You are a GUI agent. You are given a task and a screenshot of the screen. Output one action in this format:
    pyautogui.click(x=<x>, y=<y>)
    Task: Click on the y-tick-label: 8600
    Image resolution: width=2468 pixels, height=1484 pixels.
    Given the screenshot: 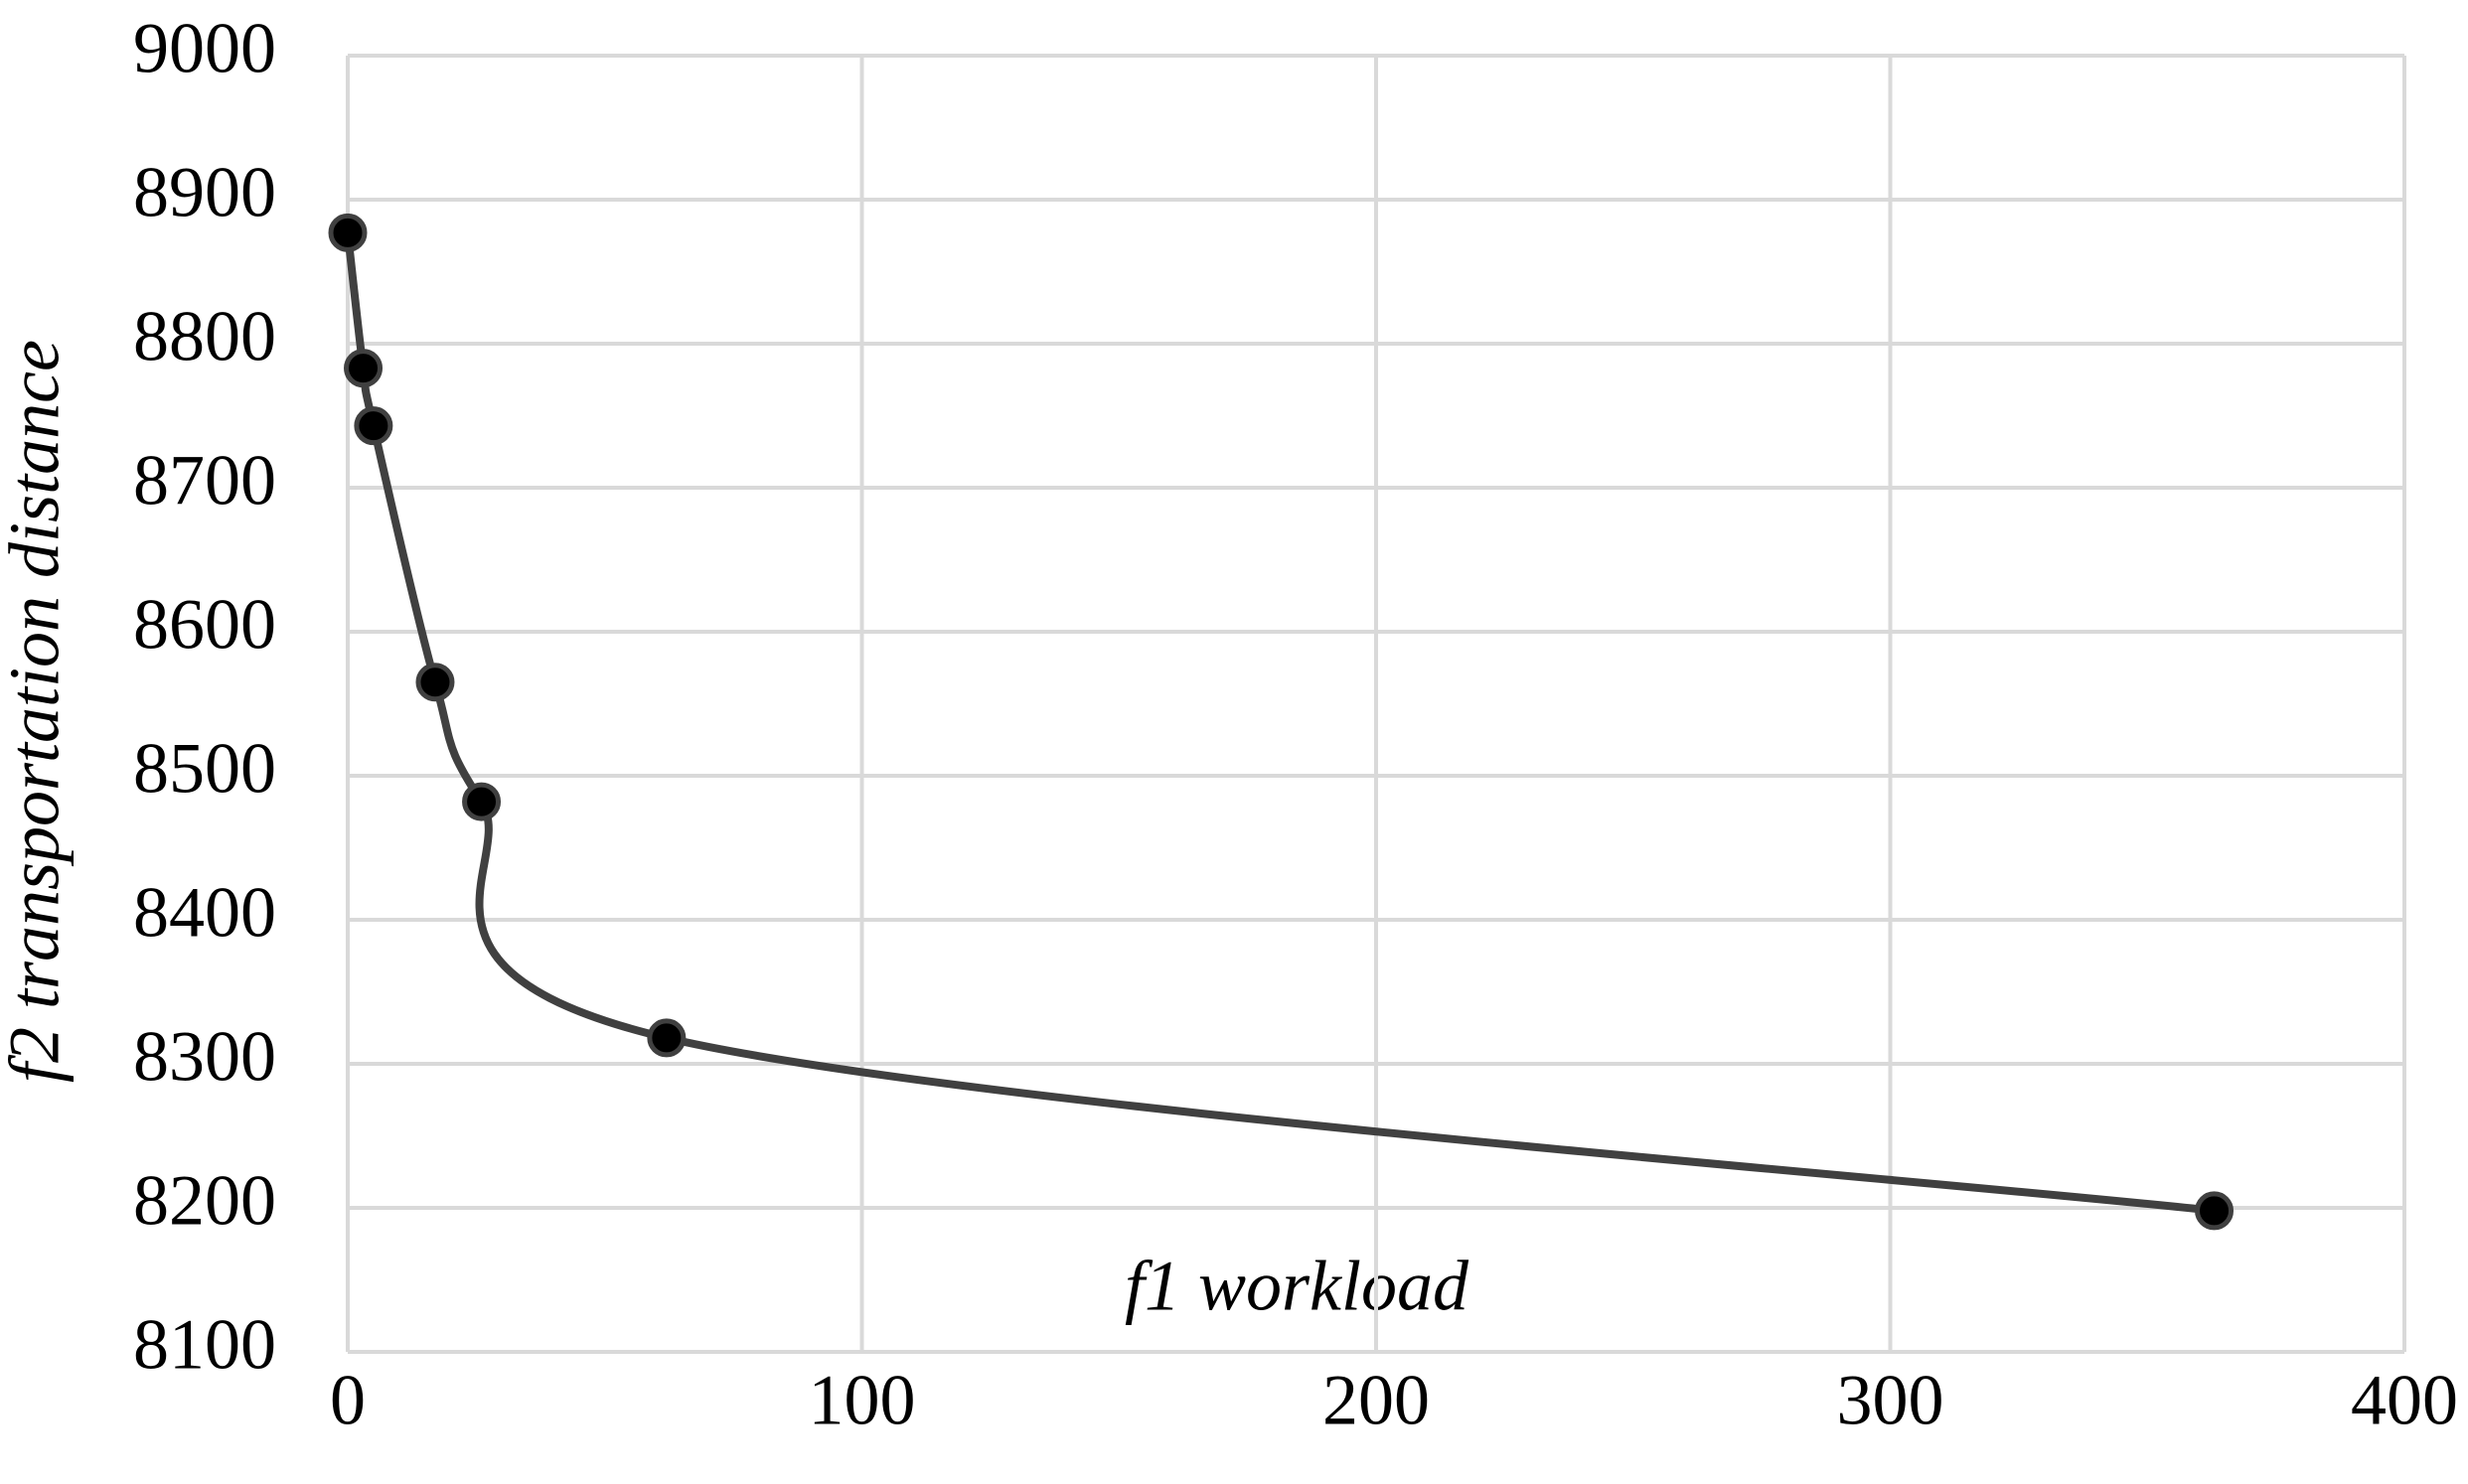 What is the action you would take?
    pyautogui.click(x=204, y=625)
    